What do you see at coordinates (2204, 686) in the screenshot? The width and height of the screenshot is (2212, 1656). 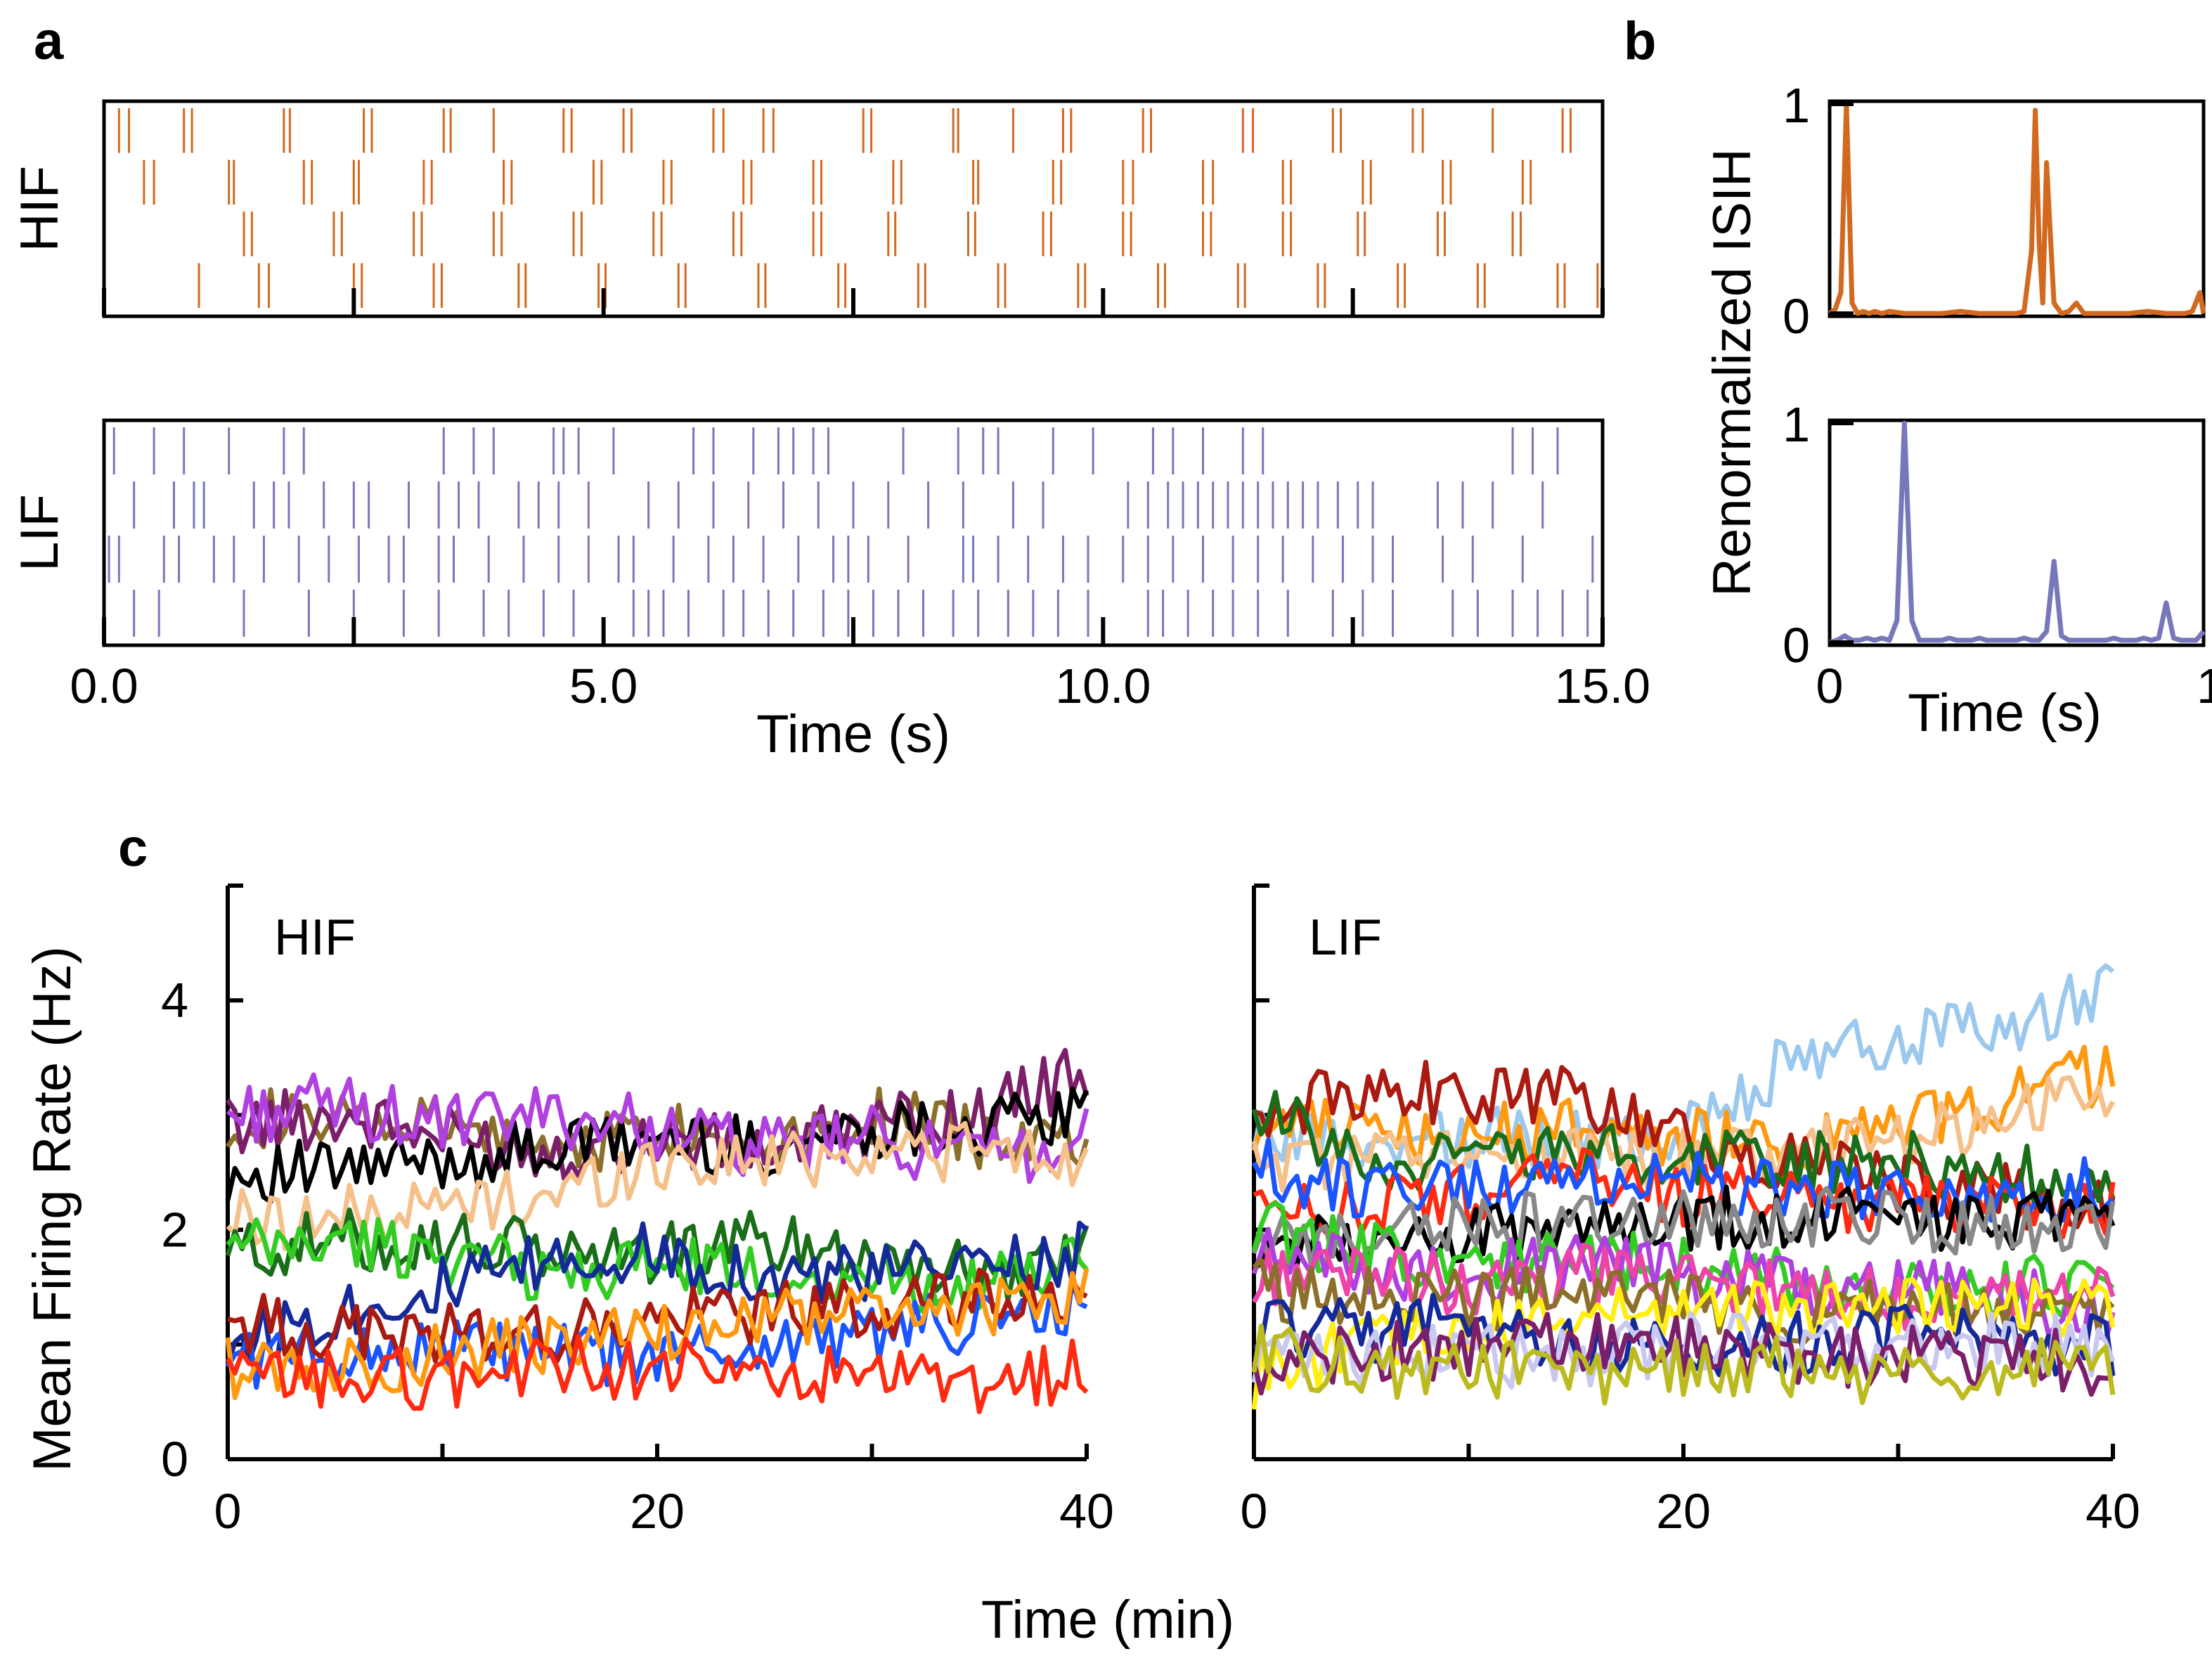 I see `isih-x-tick-label-1: 1` at bounding box center [2204, 686].